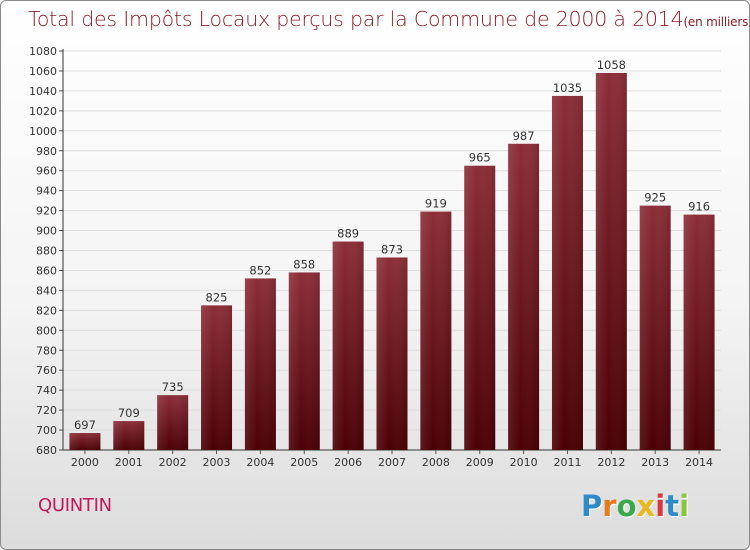 Image resolution: width=750 pixels, height=550 pixels. Describe the element at coordinates (260, 270) in the screenshot. I see `value-label-2004: 852` at that location.